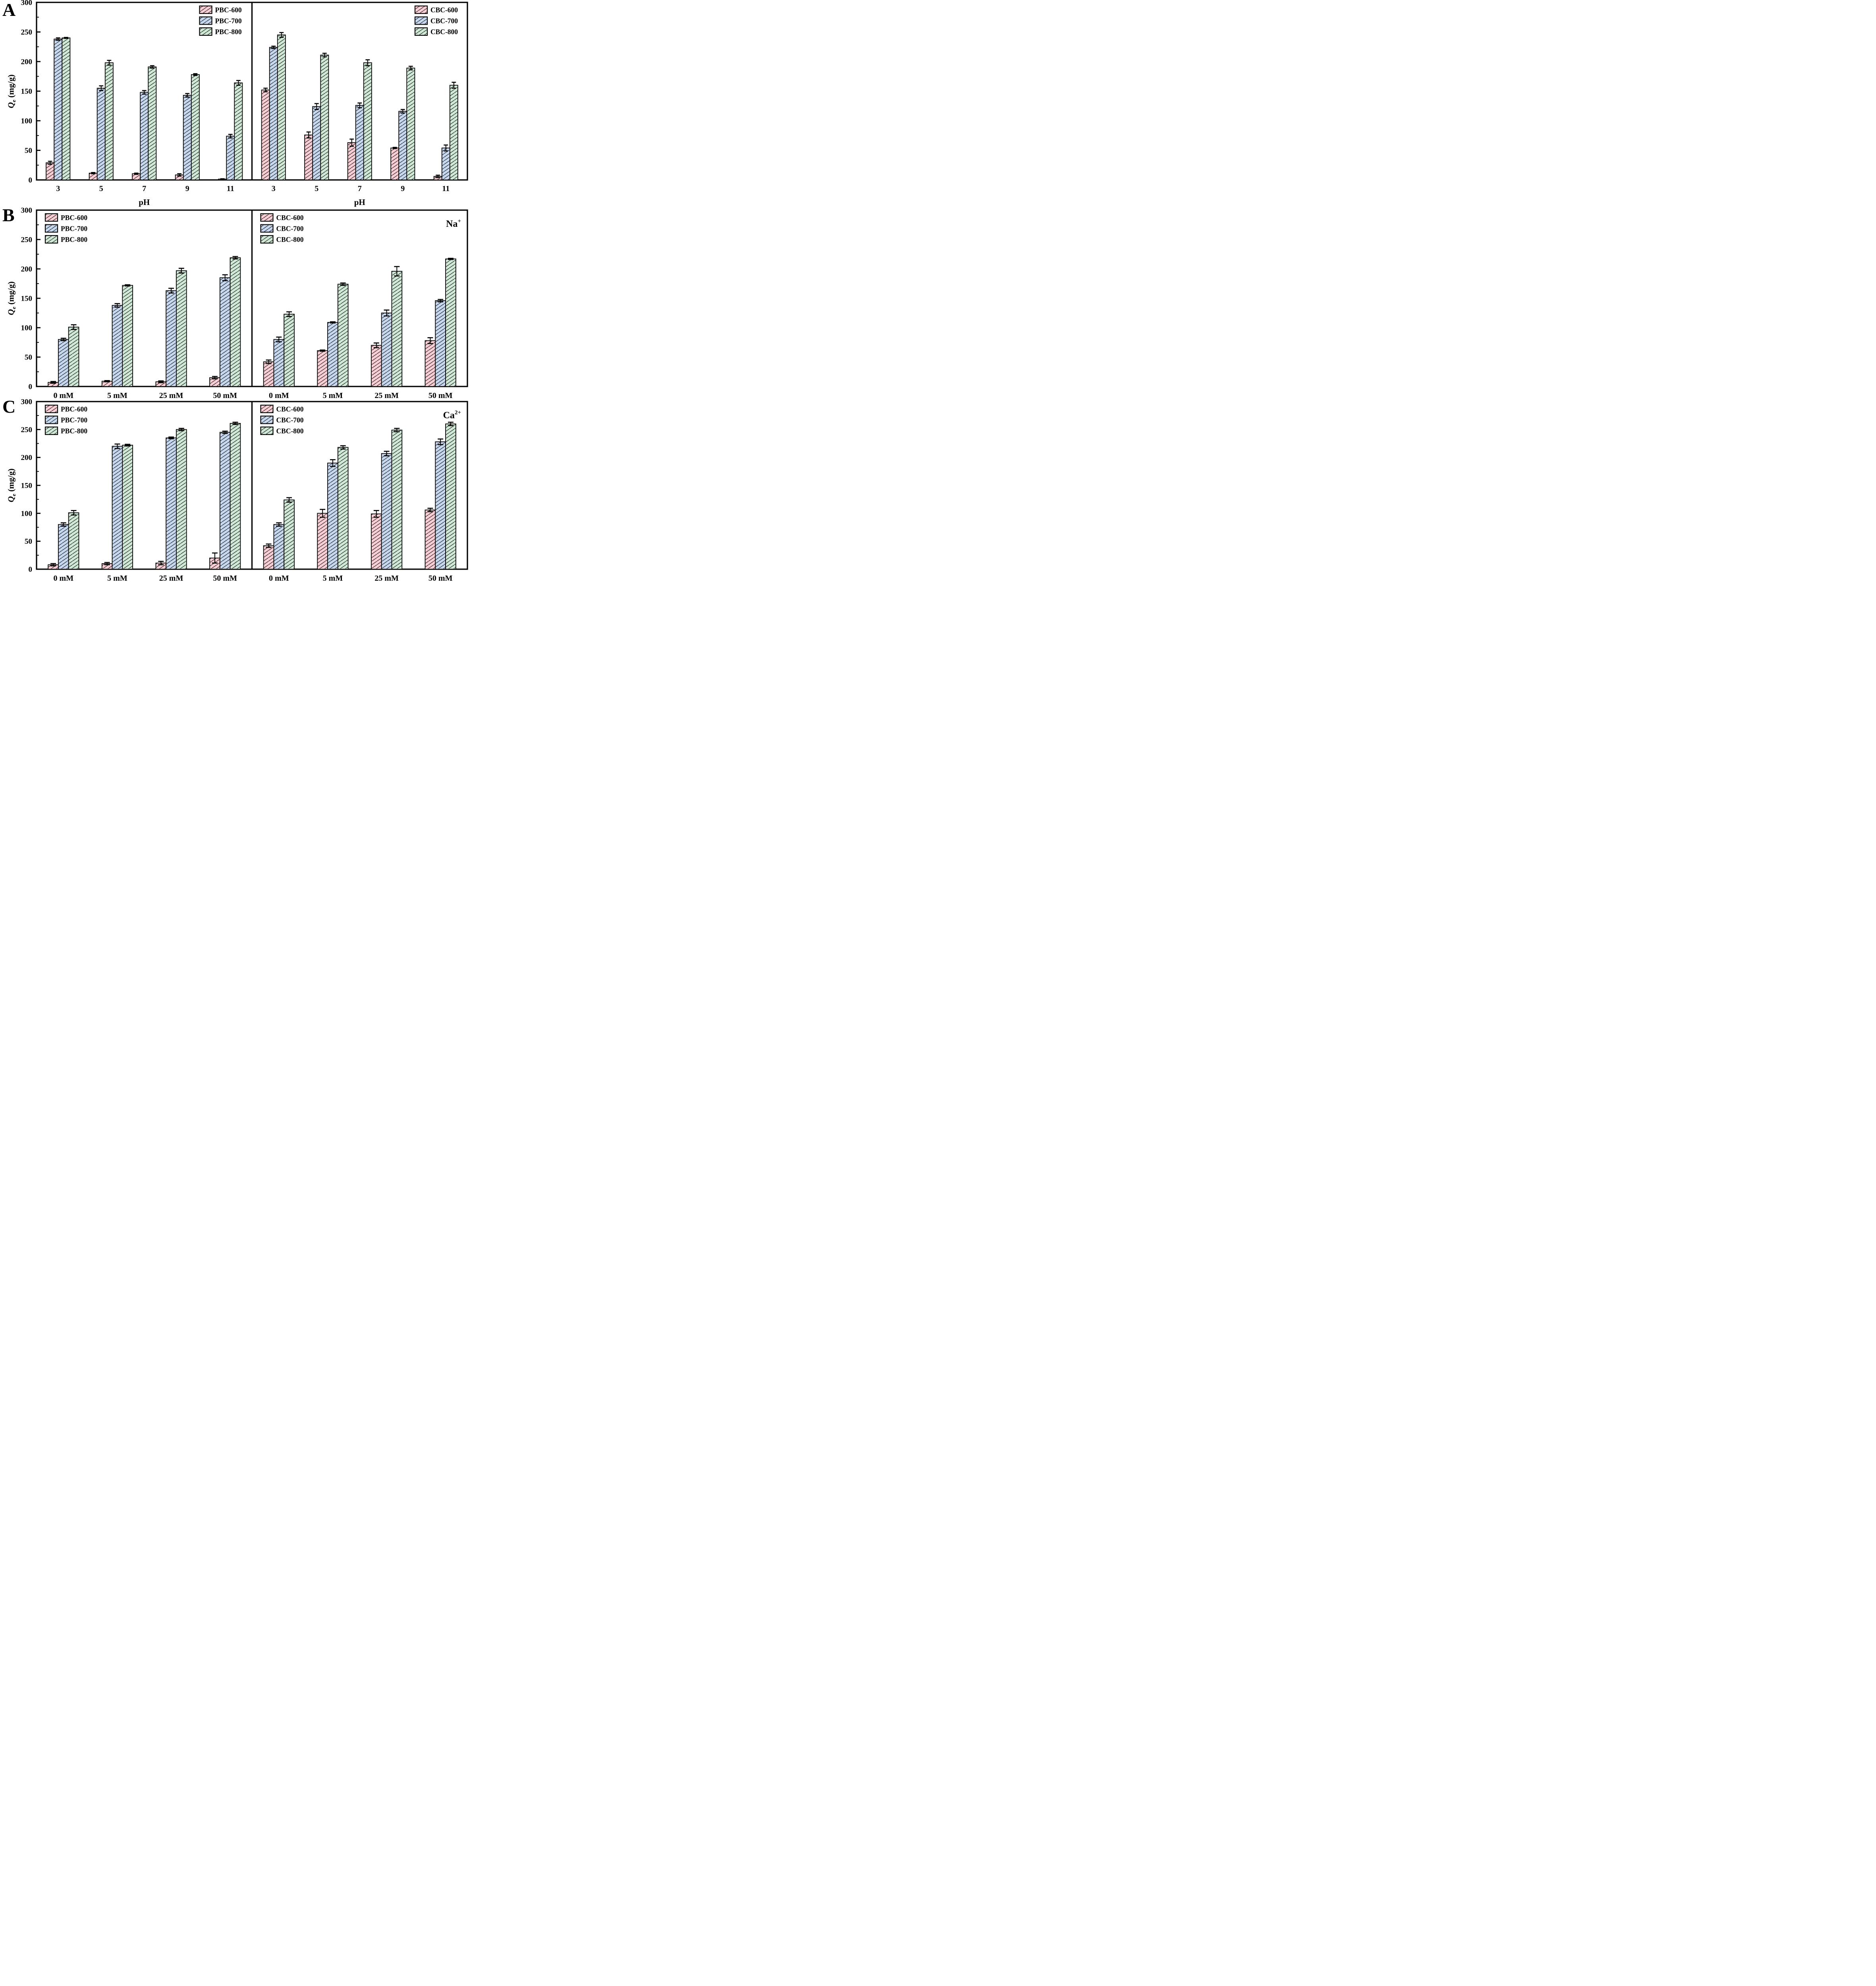 This screenshot has width=1876, height=1986. Describe the element at coordinates (376, 514) in the screenshot. I see `error-bar-CBC-600-25 mM` at that location.